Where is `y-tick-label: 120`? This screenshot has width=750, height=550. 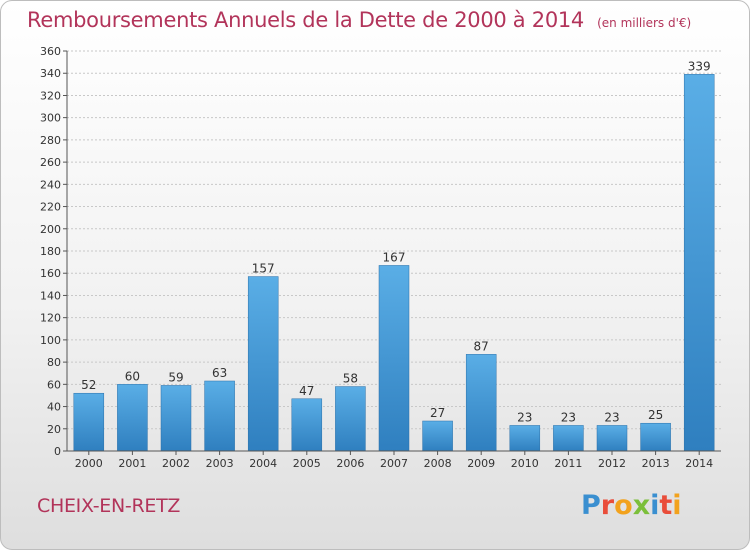
y-tick-label: 120 is located at coordinates (50, 318).